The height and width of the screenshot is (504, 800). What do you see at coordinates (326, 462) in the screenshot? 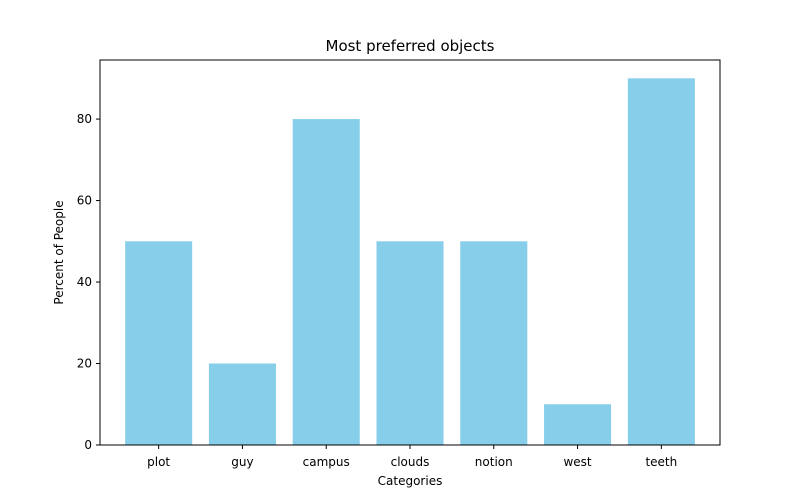
I see `x-tick-label: campus` at bounding box center [326, 462].